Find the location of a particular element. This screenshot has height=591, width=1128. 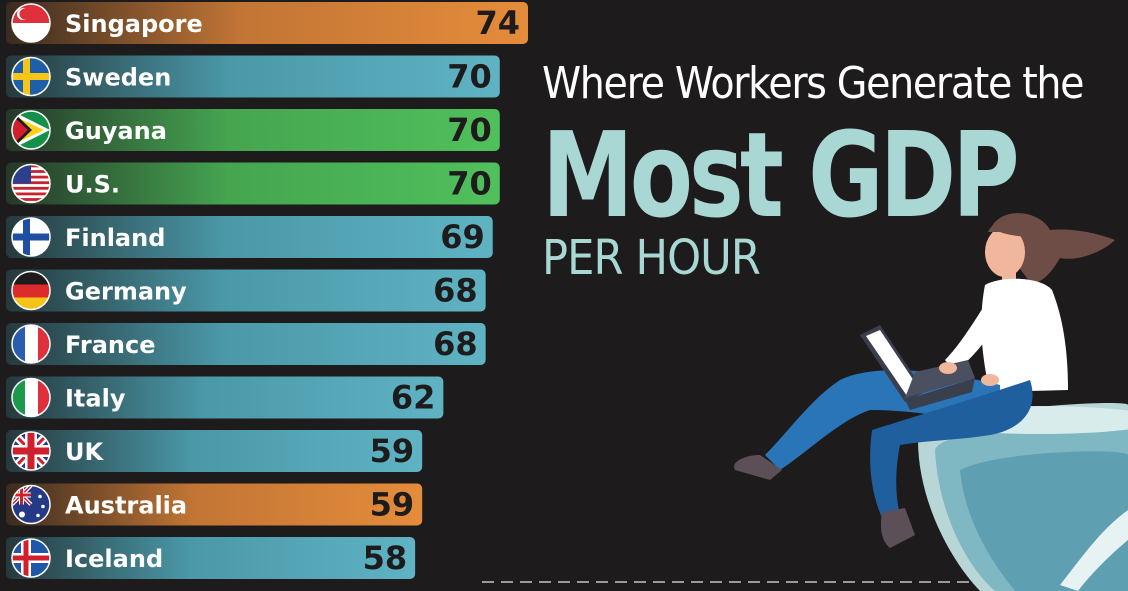

value-label: 74 is located at coordinates (497, 23).